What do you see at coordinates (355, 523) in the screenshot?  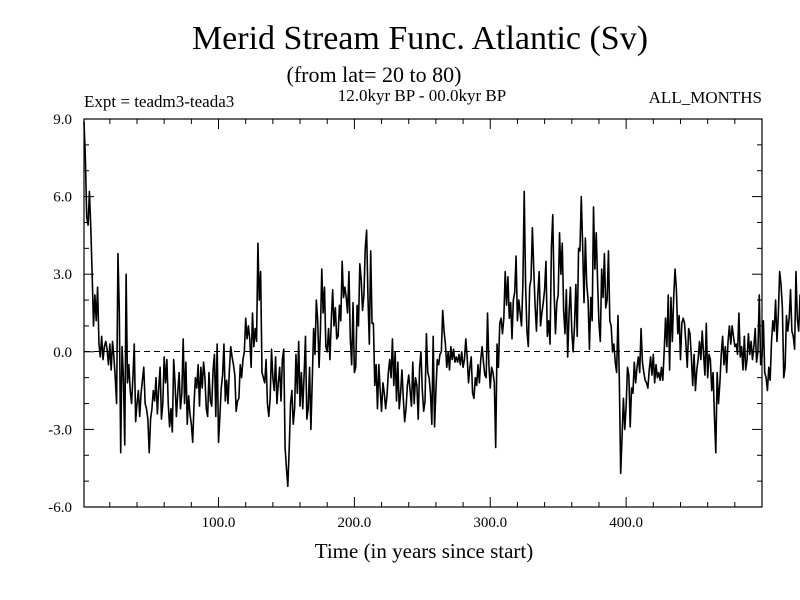 I see `x-tick-label: 200.0` at bounding box center [355, 523].